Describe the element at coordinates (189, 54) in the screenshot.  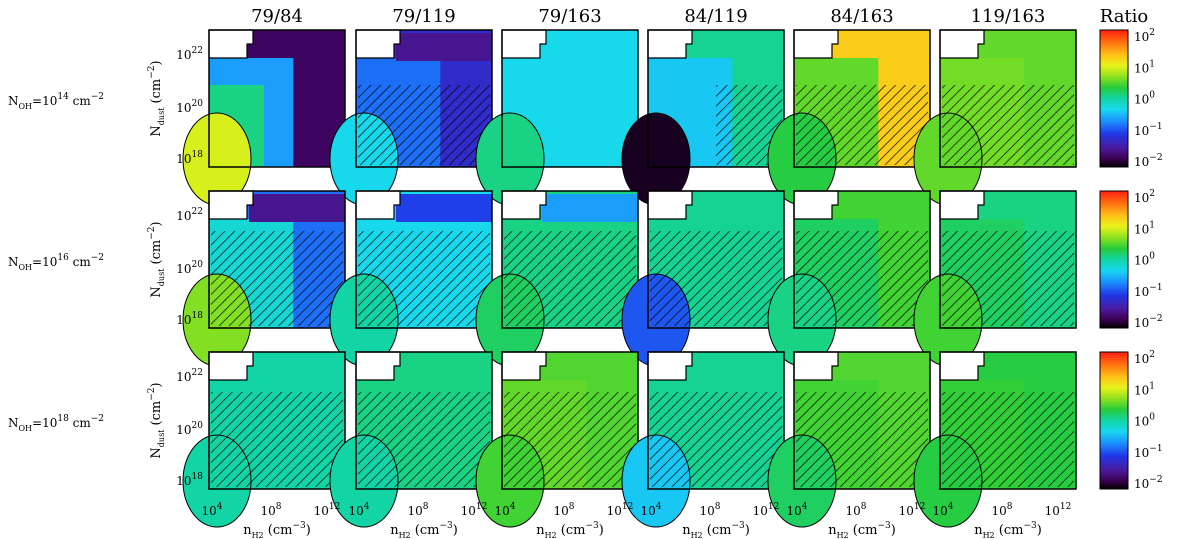
I see `y-tick-label: 1022` at that location.